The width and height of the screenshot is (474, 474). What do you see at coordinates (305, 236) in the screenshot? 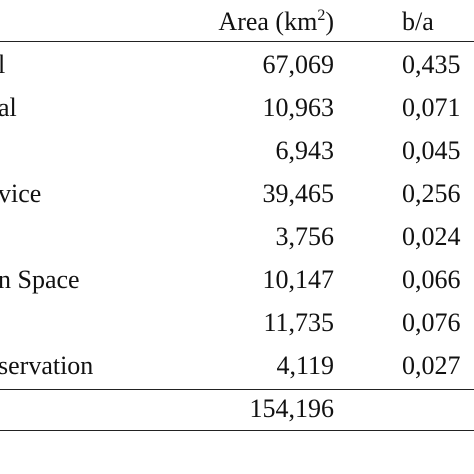
I see `row-area: 3,756` at bounding box center [305, 236].